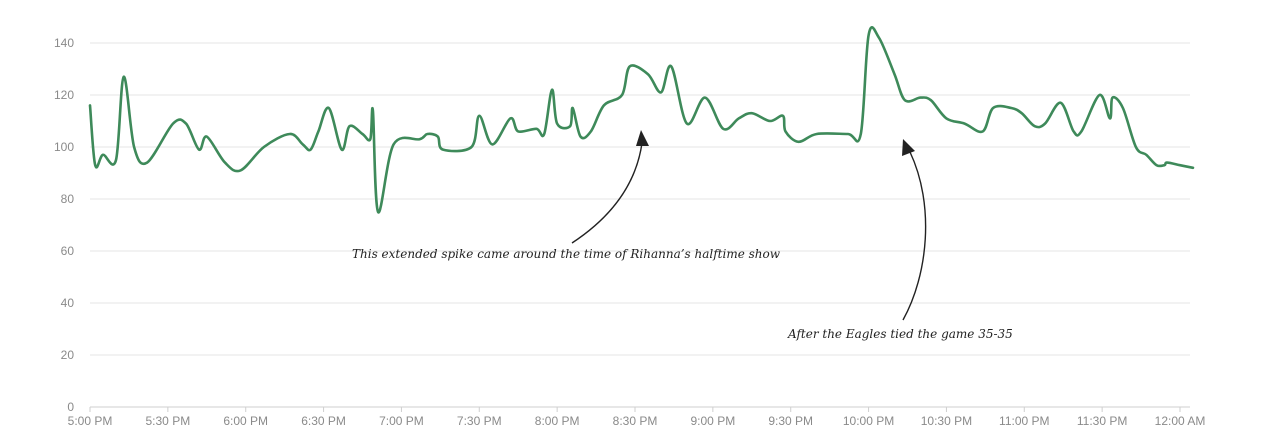 This screenshot has width=1280, height=445. What do you see at coordinates (245, 421) in the screenshot?
I see `x-tick-label: 6:00 PM` at bounding box center [245, 421].